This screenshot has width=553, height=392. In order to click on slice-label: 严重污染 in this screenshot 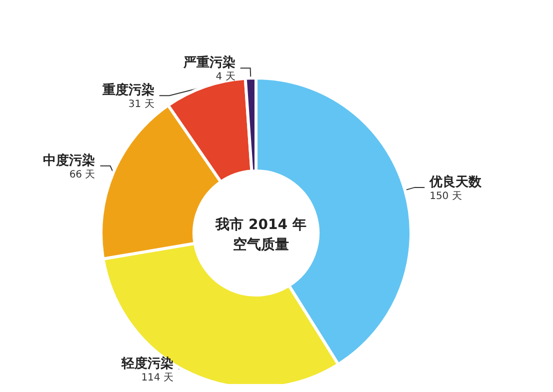, I will do `click(209, 62)`.